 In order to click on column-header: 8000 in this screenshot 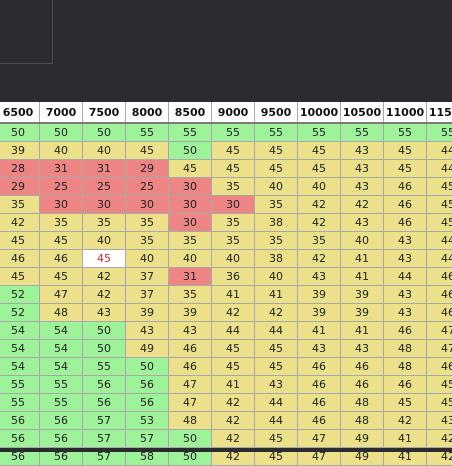, I will do `click(147, 112)`.